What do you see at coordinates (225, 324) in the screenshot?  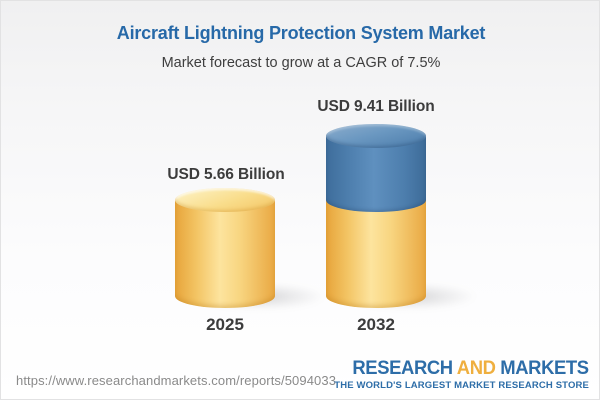 I see `category-label-2025: 2025` at bounding box center [225, 324].